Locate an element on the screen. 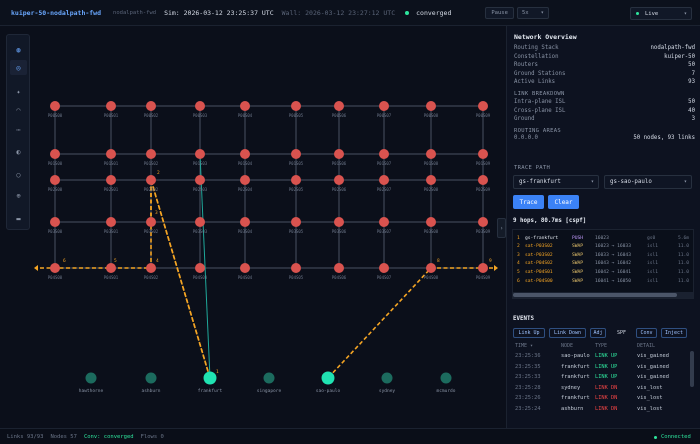 The image size is (700, 444). globe-tool: ◍ is located at coordinates (18, 49).